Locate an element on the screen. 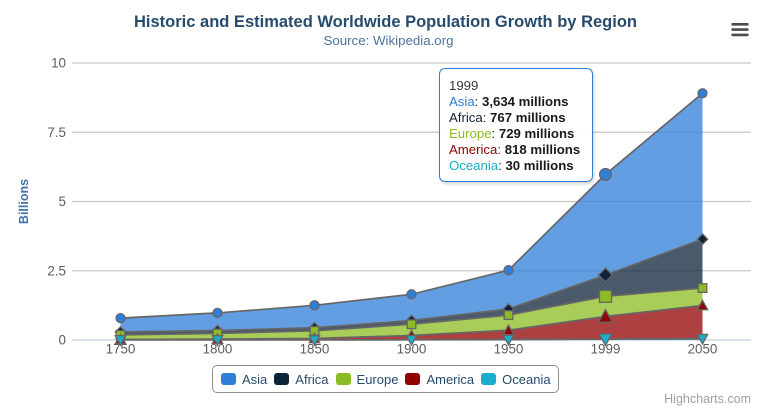 The height and width of the screenshot is (416, 769). svg-text: 10 is located at coordinates (58, 63).